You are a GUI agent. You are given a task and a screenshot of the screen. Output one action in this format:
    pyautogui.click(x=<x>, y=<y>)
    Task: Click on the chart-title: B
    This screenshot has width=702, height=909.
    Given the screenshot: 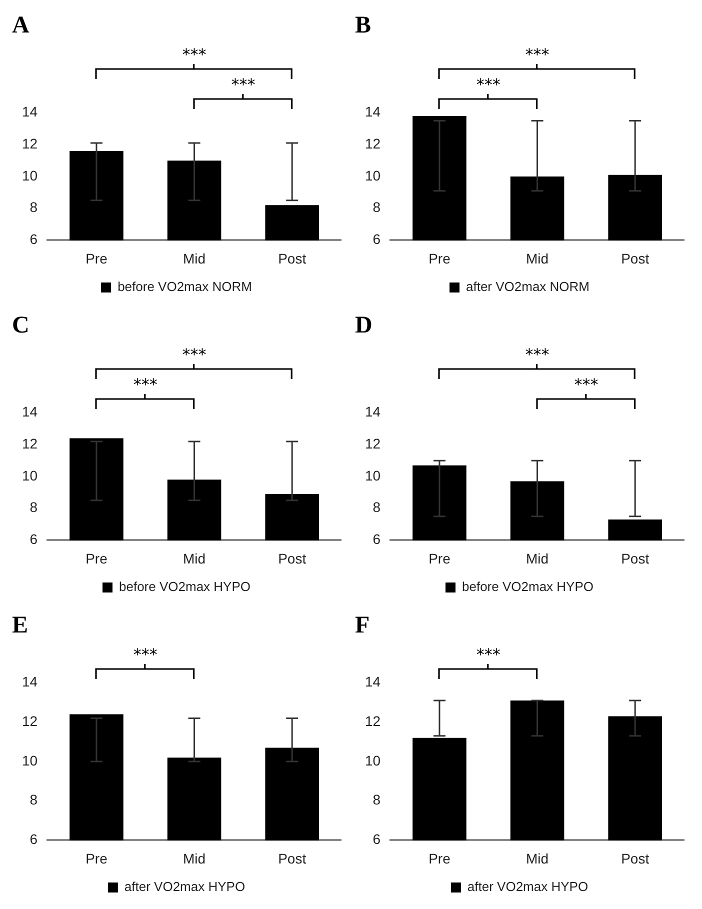 What is the action you would take?
    pyautogui.click(x=363, y=25)
    